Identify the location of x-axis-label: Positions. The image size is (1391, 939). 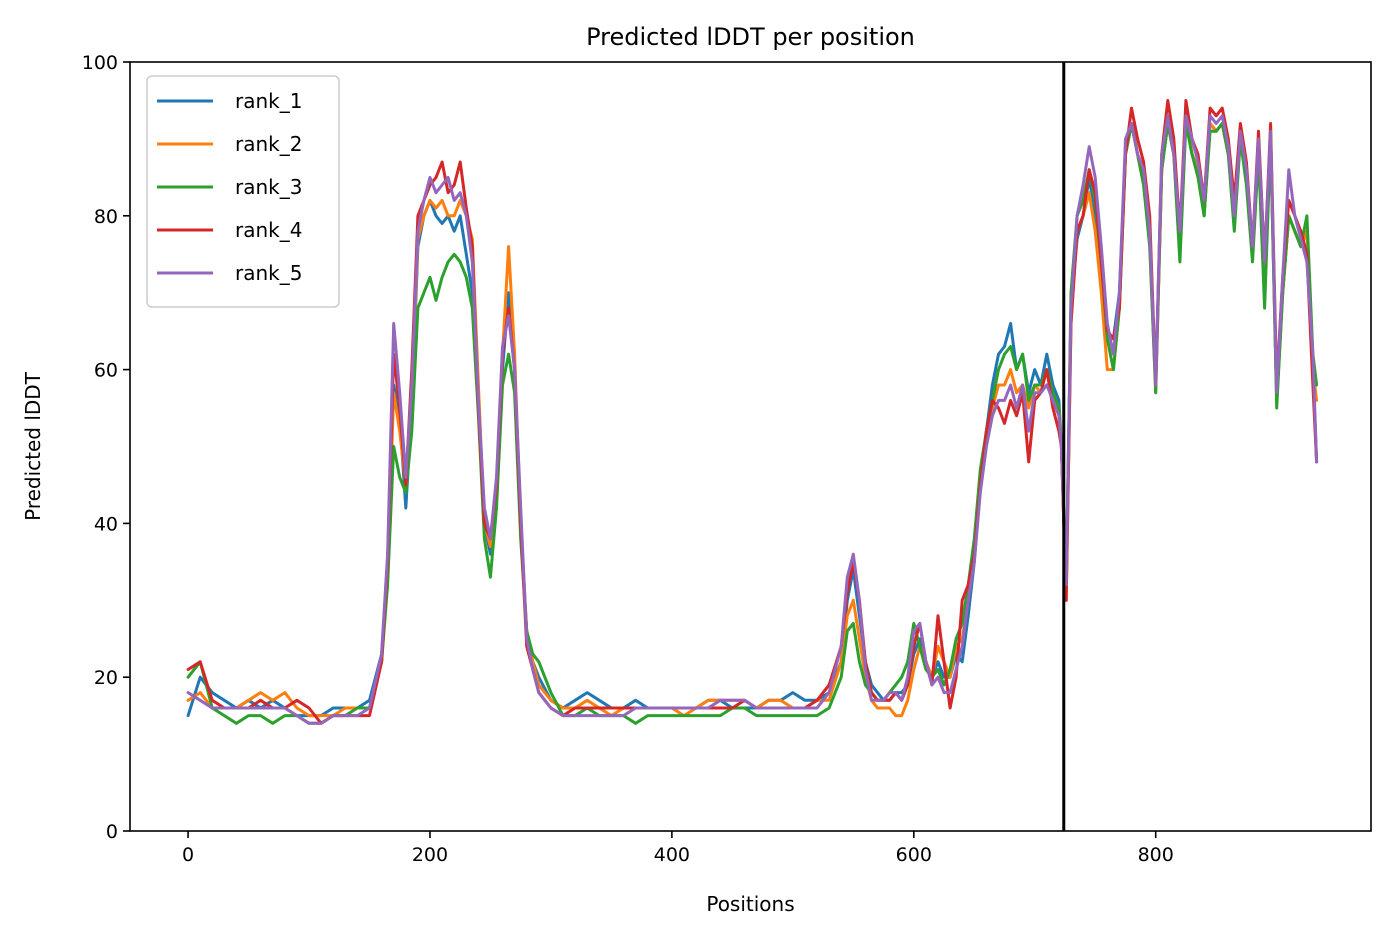
(750, 904).